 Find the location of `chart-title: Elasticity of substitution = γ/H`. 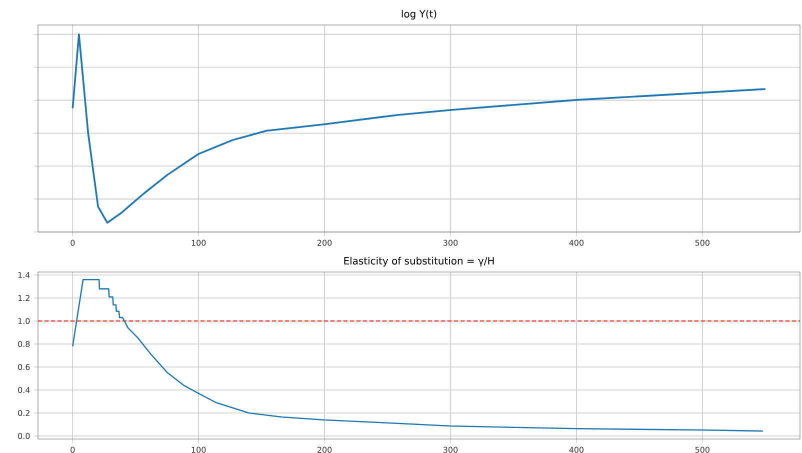

chart-title: Elasticity of substitution = γ/H is located at coordinates (419, 261).